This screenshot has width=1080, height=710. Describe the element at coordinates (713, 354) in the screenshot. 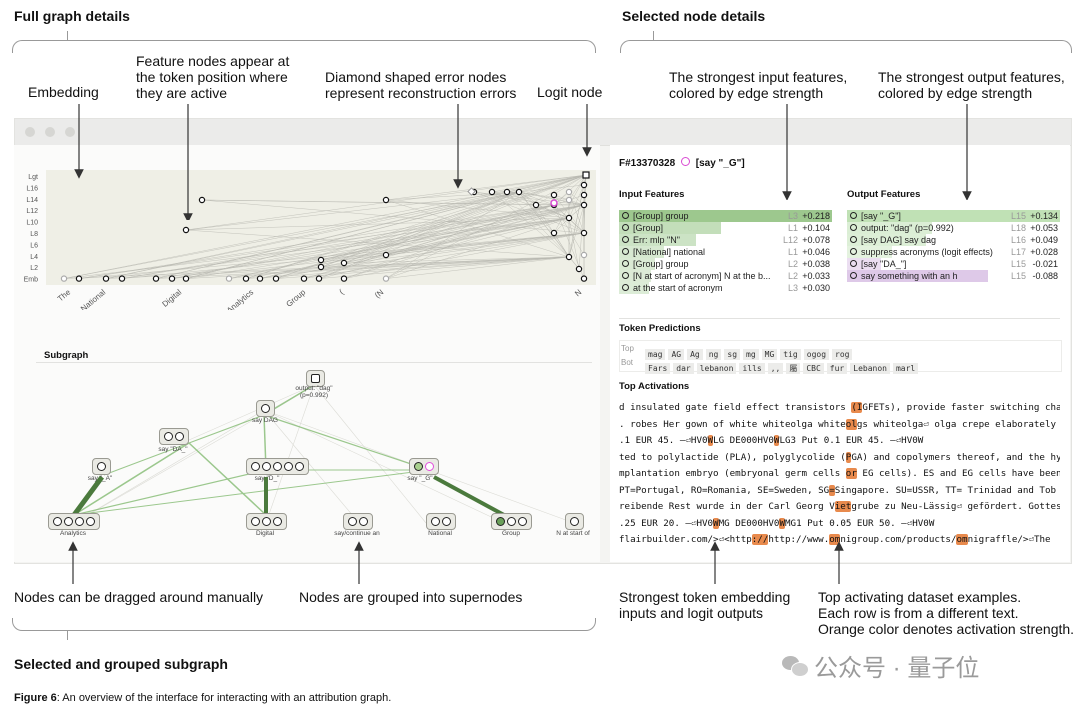

I see `prediction-token: ng` at that location.